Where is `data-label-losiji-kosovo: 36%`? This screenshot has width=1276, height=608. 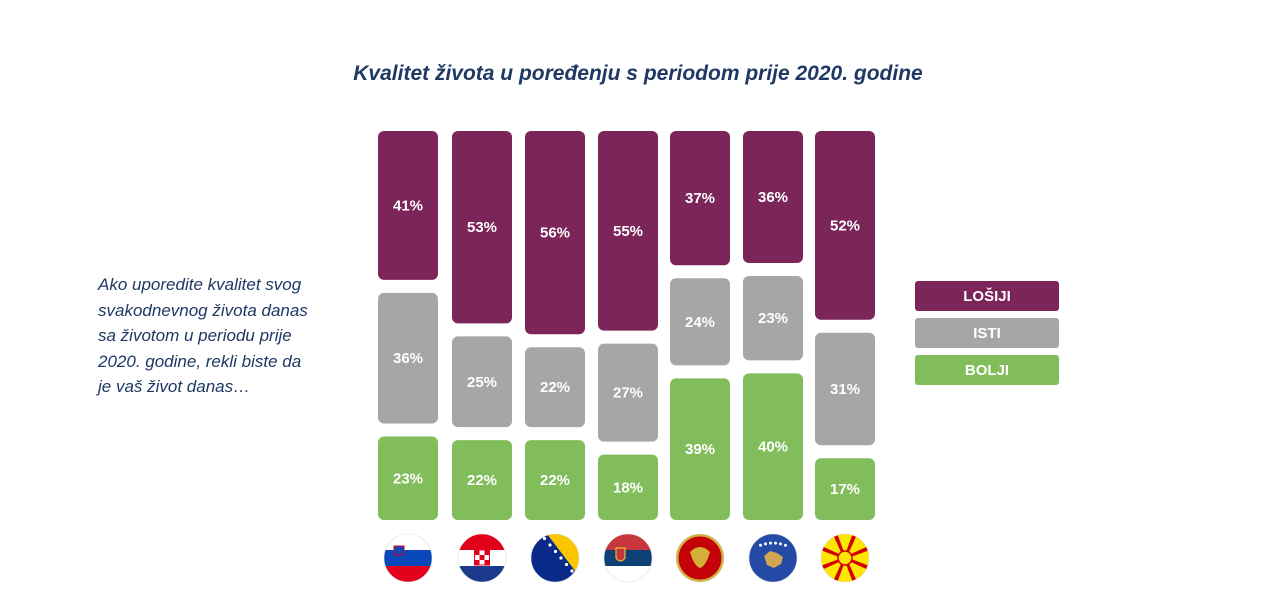
data-label-losiji-kosovo: 36% is located at coordinates (773, 197).